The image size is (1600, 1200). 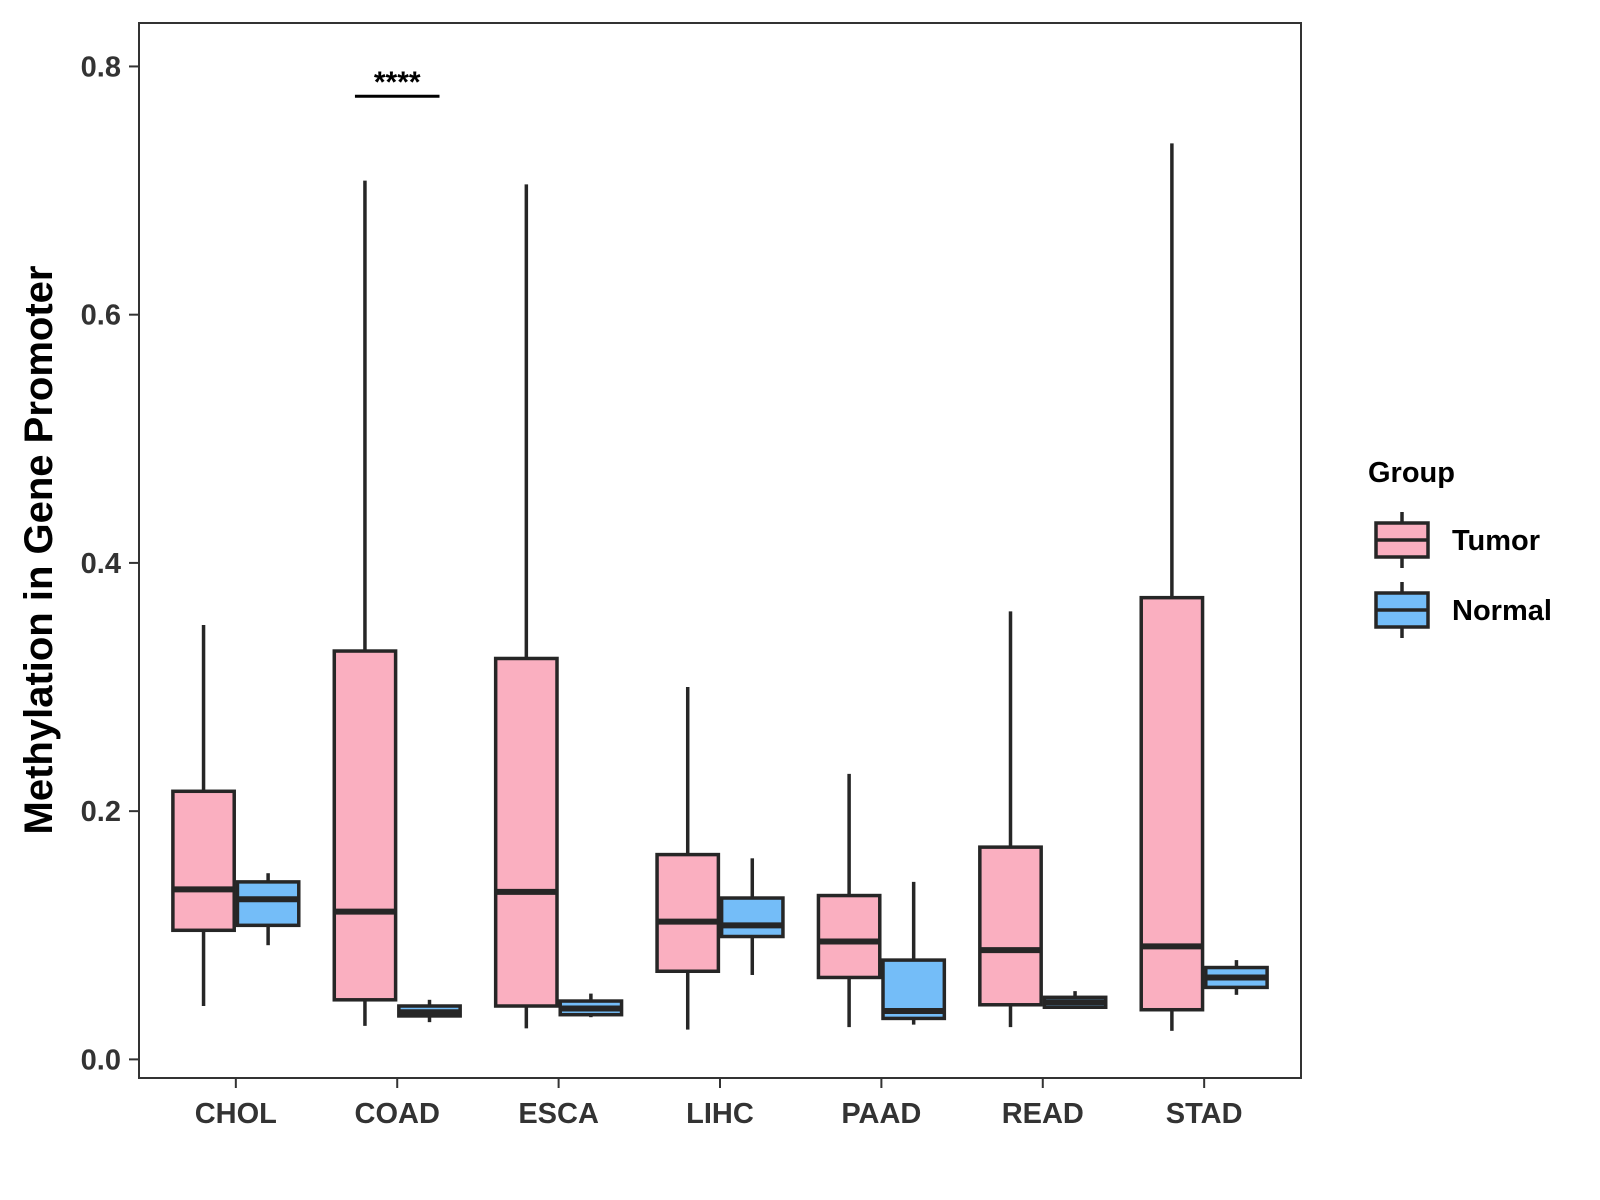 I want to click on box-normal-stad, so click(x=1236, y=977).